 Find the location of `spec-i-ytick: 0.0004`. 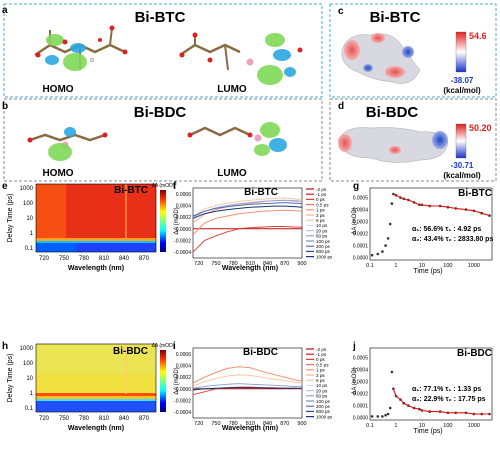

spec-i-ytick: 0.0004 is located at coordinates (184, 367).